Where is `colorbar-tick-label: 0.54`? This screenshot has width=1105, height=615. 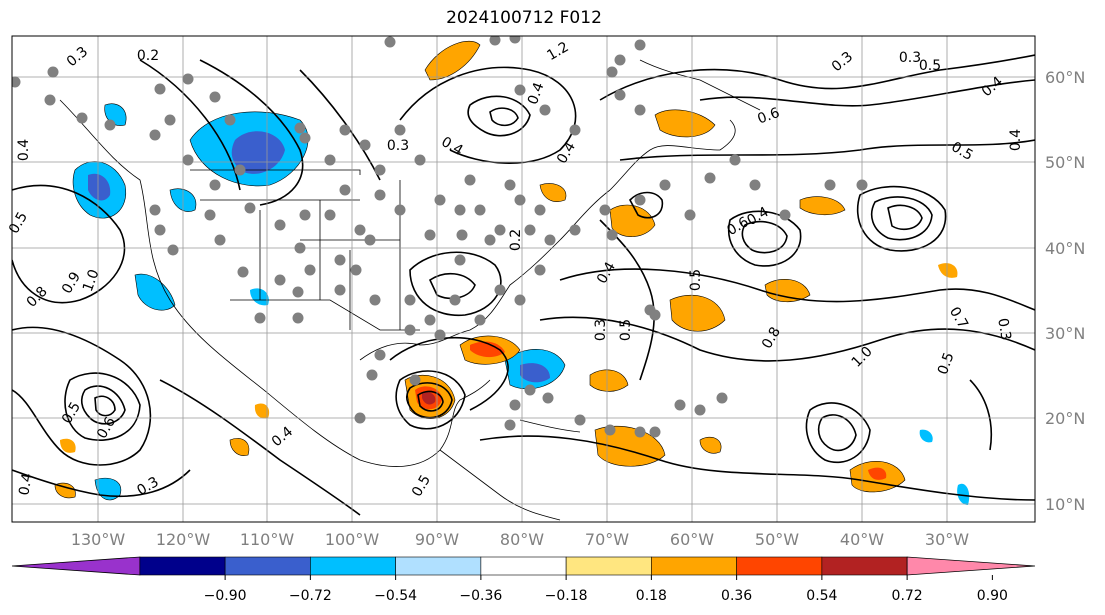
colorbar-tick-label: 0.54 is located at coordinates (821, 596).